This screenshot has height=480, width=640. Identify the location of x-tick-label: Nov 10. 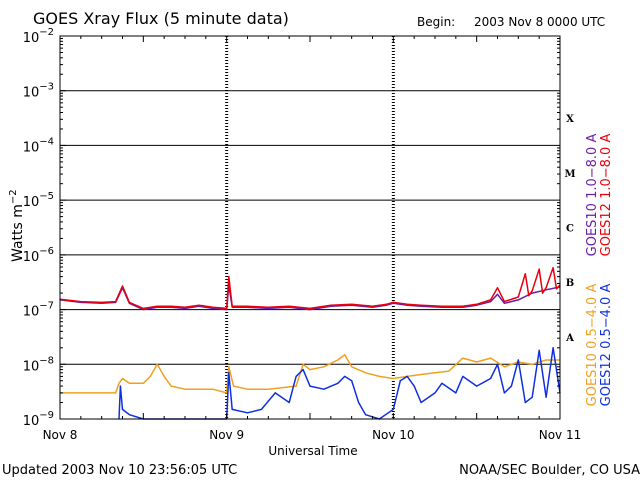
(393, 435).